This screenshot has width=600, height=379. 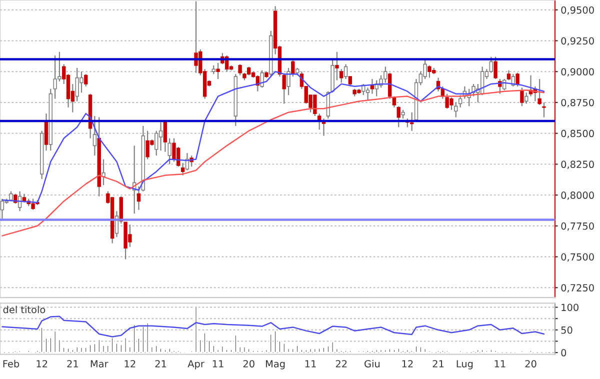 I want to click on y-tick-label: 50, so click(x=566, y=330).